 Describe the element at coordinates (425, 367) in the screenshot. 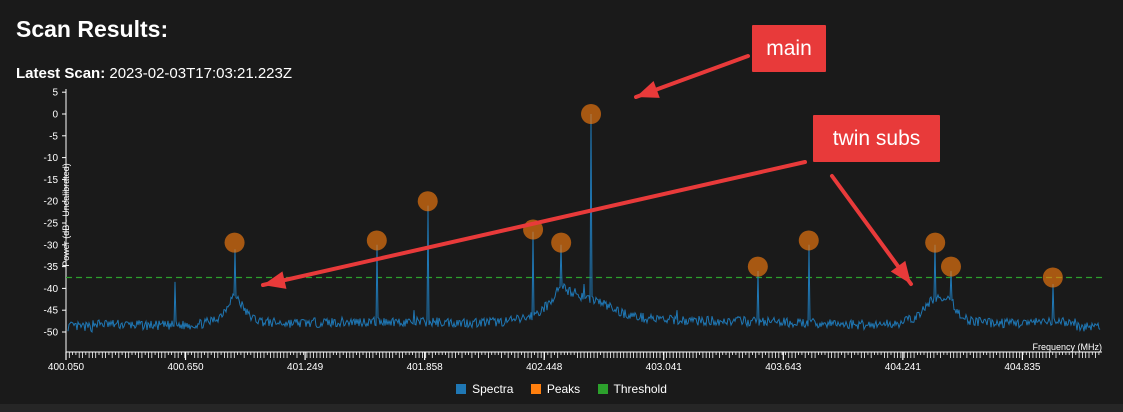

I see `x-tick-label: 401.858` at that location.